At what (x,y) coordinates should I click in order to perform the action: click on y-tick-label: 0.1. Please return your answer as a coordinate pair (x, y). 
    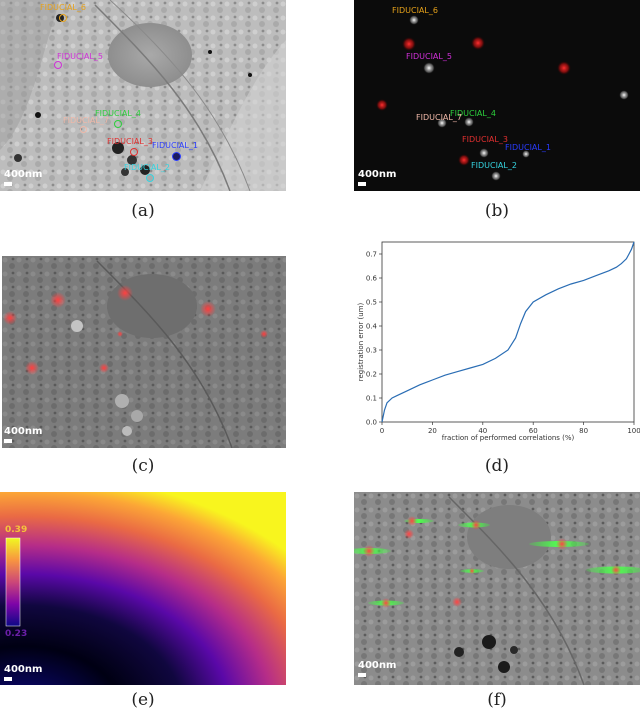
    Looking at the image, I should click on (371, 399).